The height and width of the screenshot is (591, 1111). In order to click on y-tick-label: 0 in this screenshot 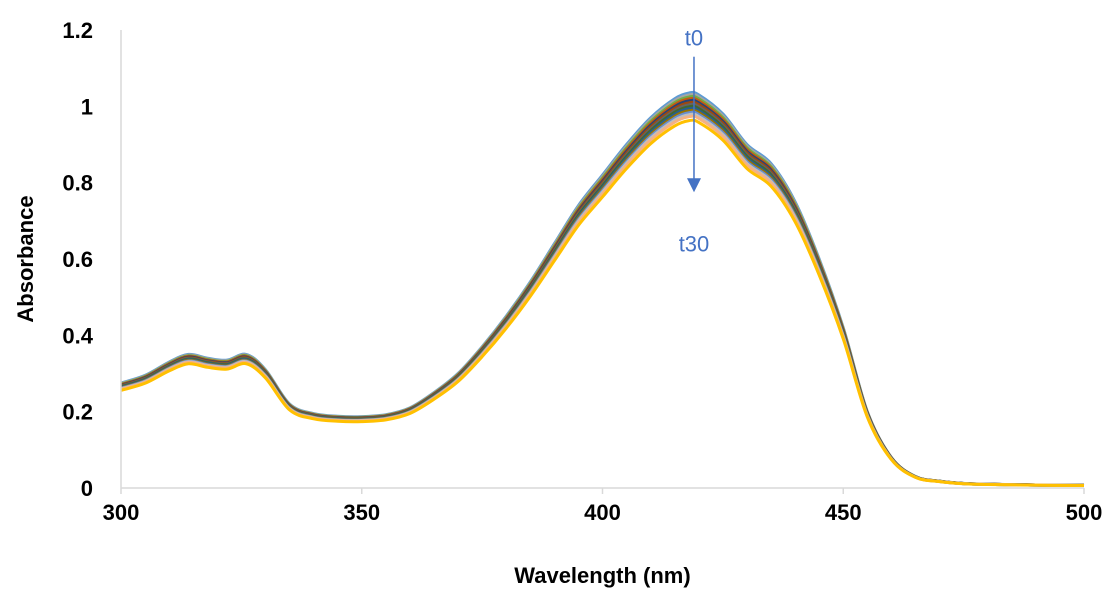, I will do `click(87, 488)`.